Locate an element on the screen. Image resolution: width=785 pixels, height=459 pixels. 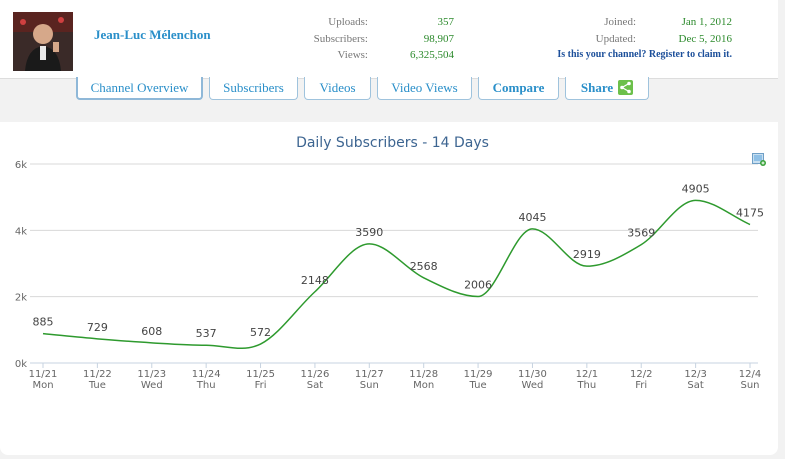
x-tick-label: 12/3 is located at coordinates (695, 374).